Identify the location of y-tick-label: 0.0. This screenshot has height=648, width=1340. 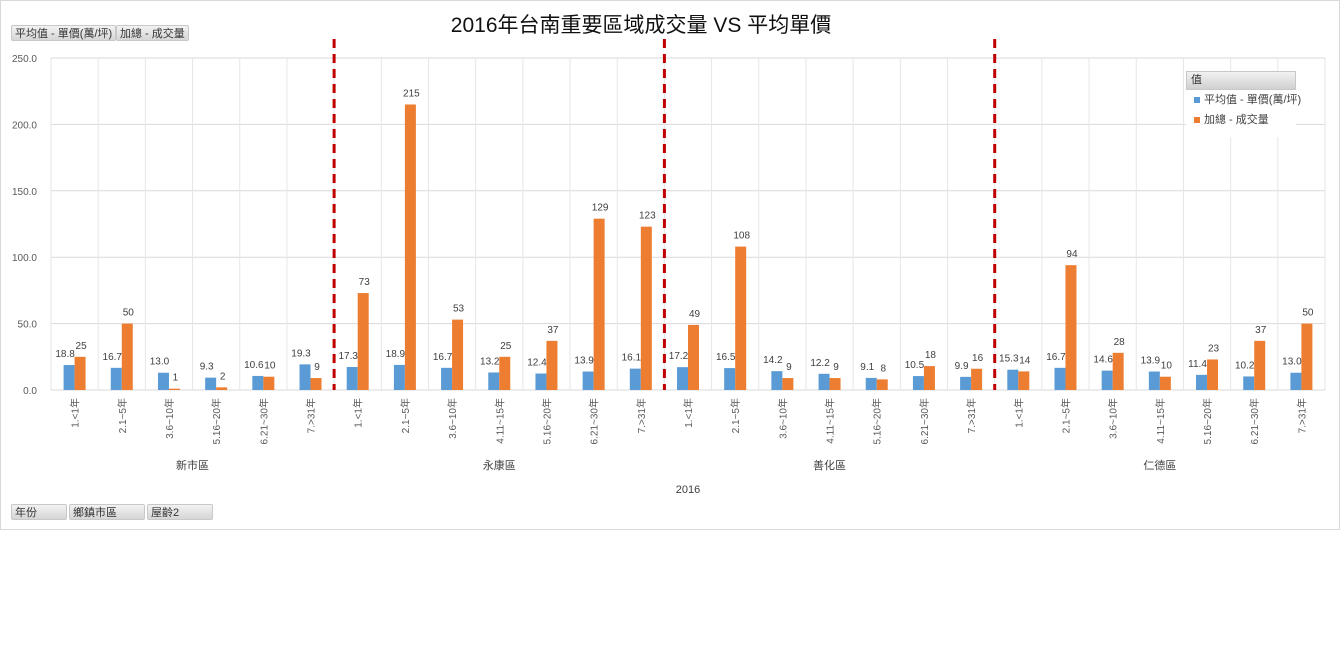
(30, 391).